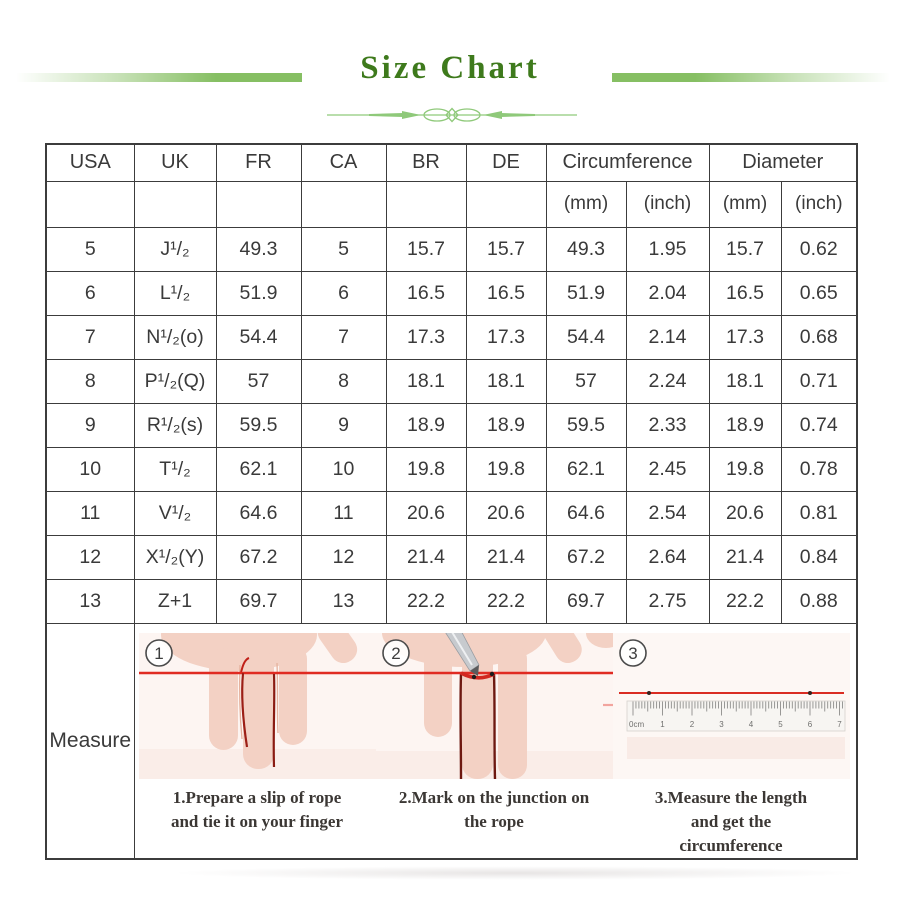  Describe the element at coordinates (819, 513) in the screenshot. I see `table-cell: 0.81` at that location.